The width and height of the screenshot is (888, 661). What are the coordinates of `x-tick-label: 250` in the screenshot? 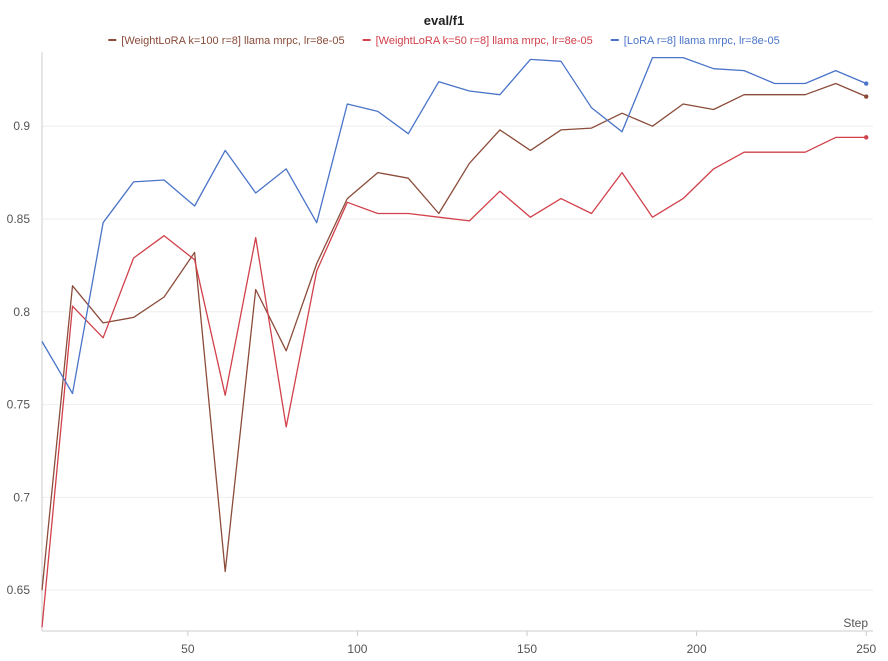 It's located at (866, 649).